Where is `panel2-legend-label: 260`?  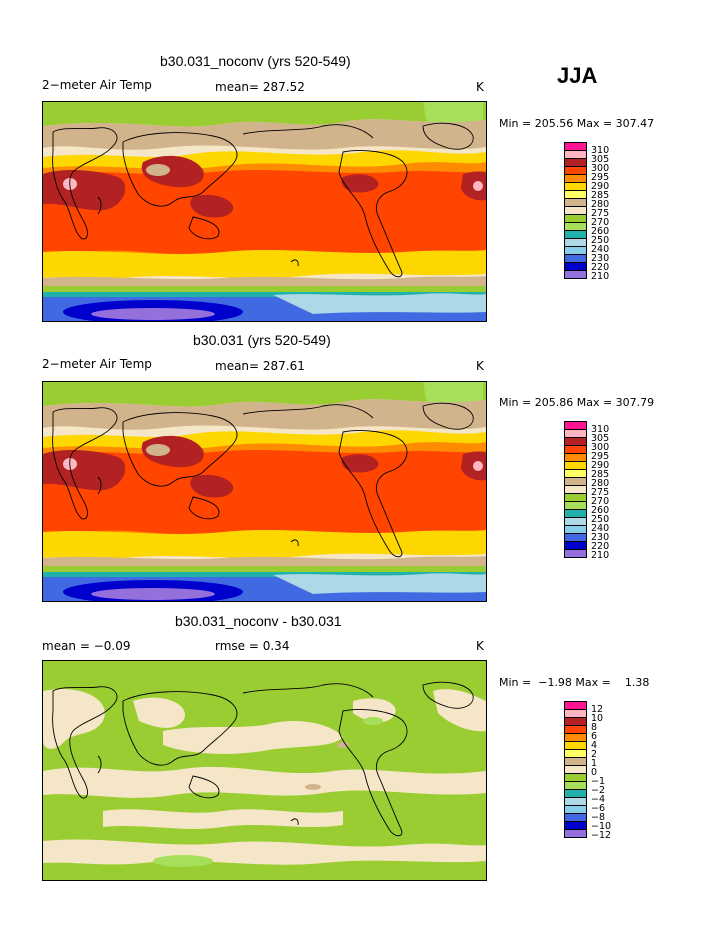
panel2-legend-label: 260 is located at coordinates (600, 510).